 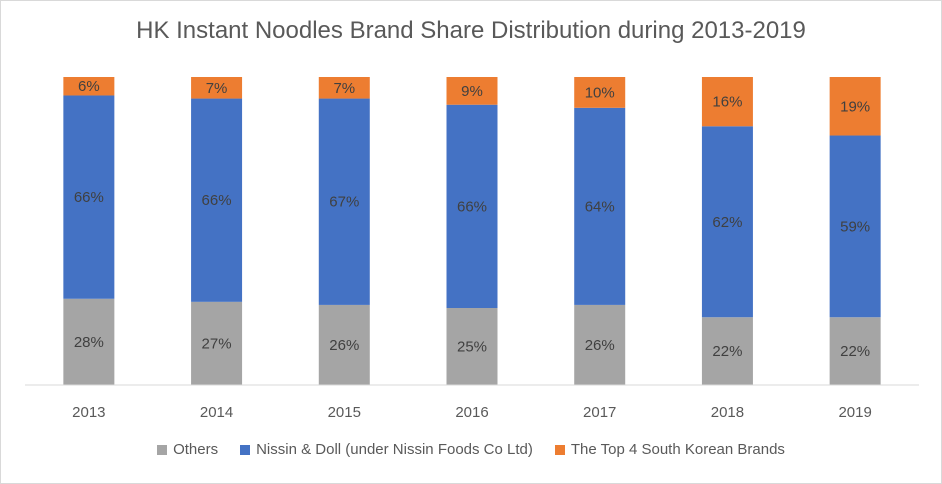 I want to click on data-label: 16%, so click(x=727, y=102).